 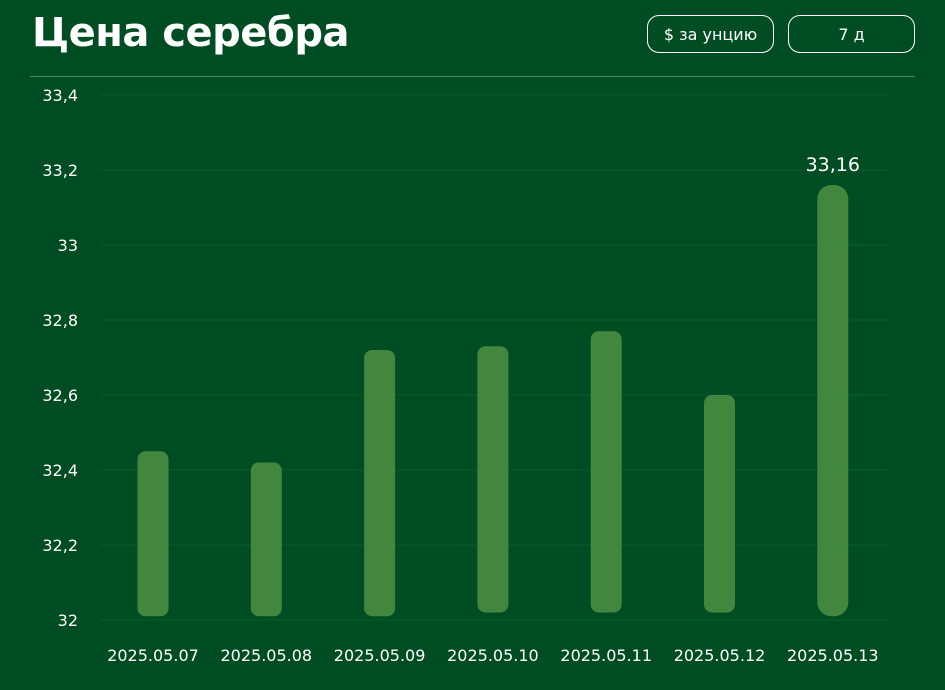 What do you see at coordinates (68, 245) in the screenshot?
I see `y-tick-label: 33` at bounding box center [68, 245].